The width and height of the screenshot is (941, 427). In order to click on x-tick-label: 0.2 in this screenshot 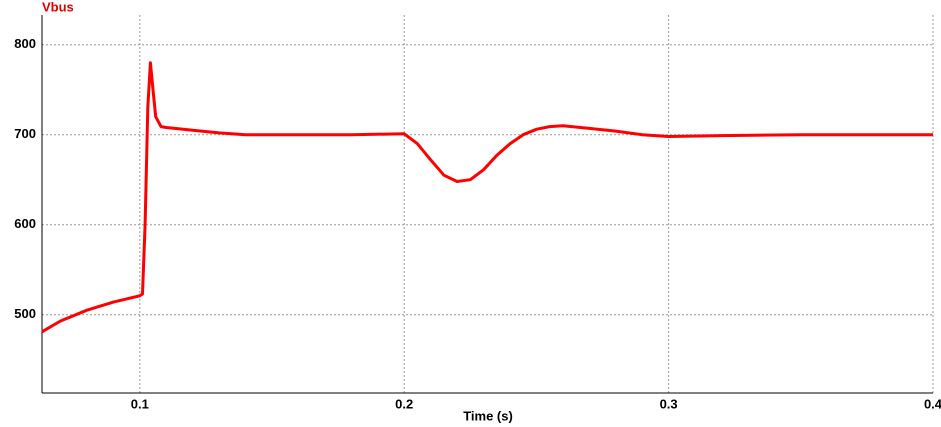, I will do `click(404, 403)`.